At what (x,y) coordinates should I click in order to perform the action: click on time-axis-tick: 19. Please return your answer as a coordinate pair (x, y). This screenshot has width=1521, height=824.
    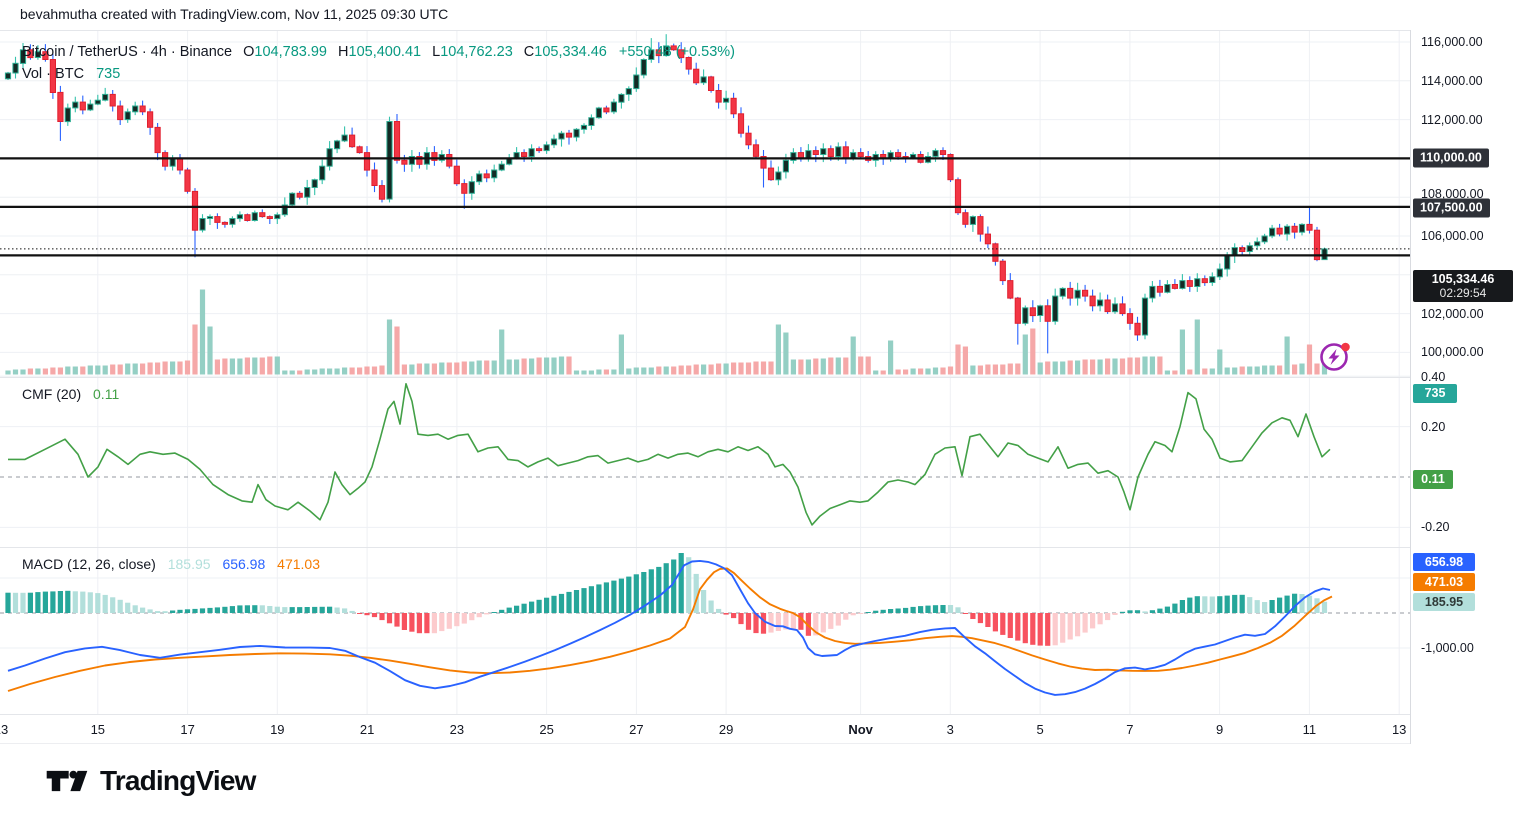
    Looking at the image, I should click on (277, 729).